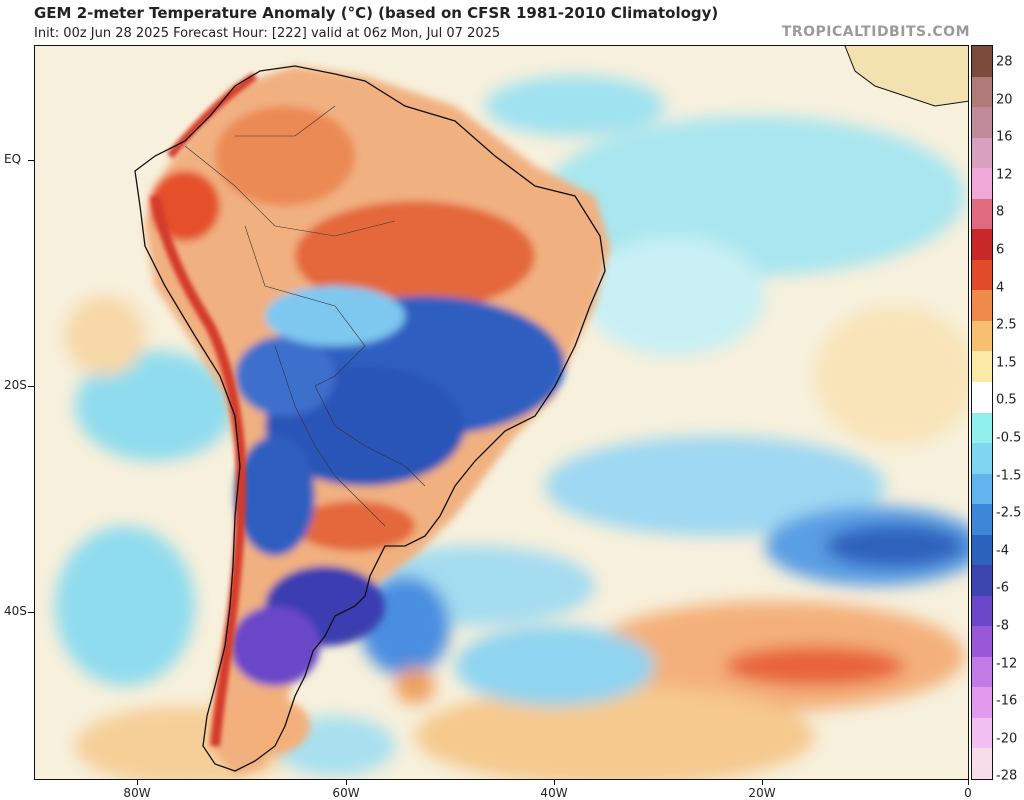  Describe the element at coordinates (13, 159) in the screenshot. I see `lat-label-eq: EQ` at that location.